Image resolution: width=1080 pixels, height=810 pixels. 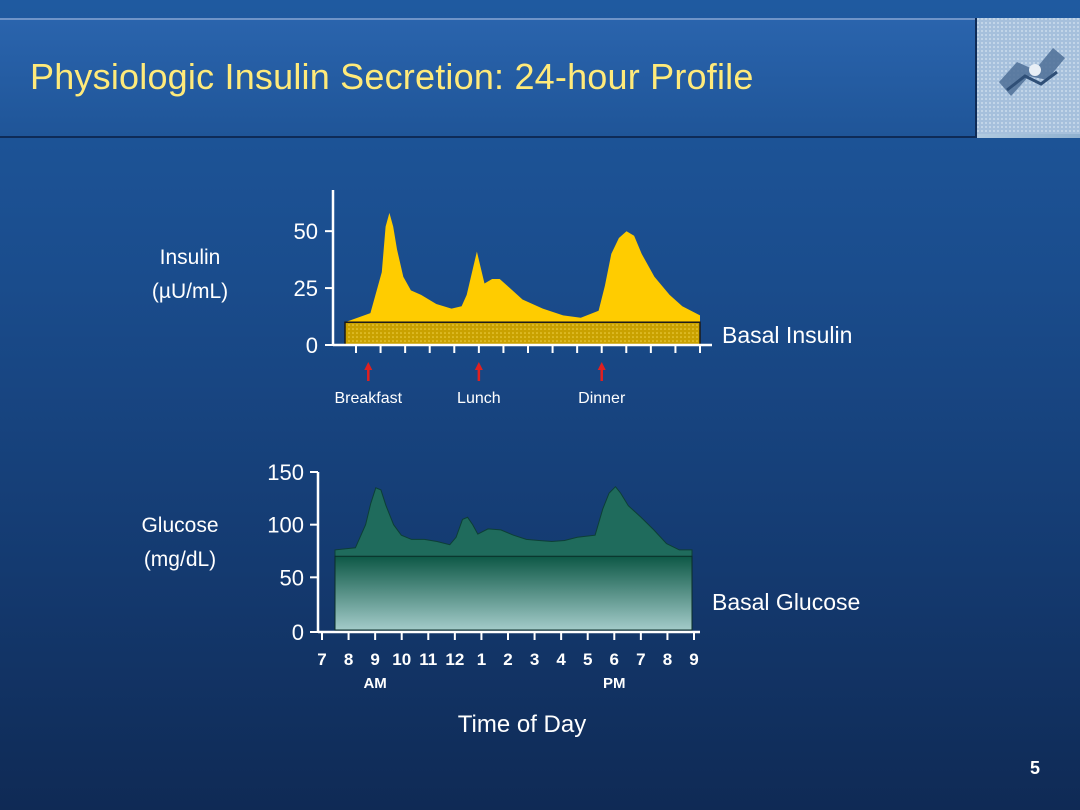 What do you see at coordinates (513, 593) in the screenshot?
I see `glucose-basal-band` at bounding box center [513, 593].